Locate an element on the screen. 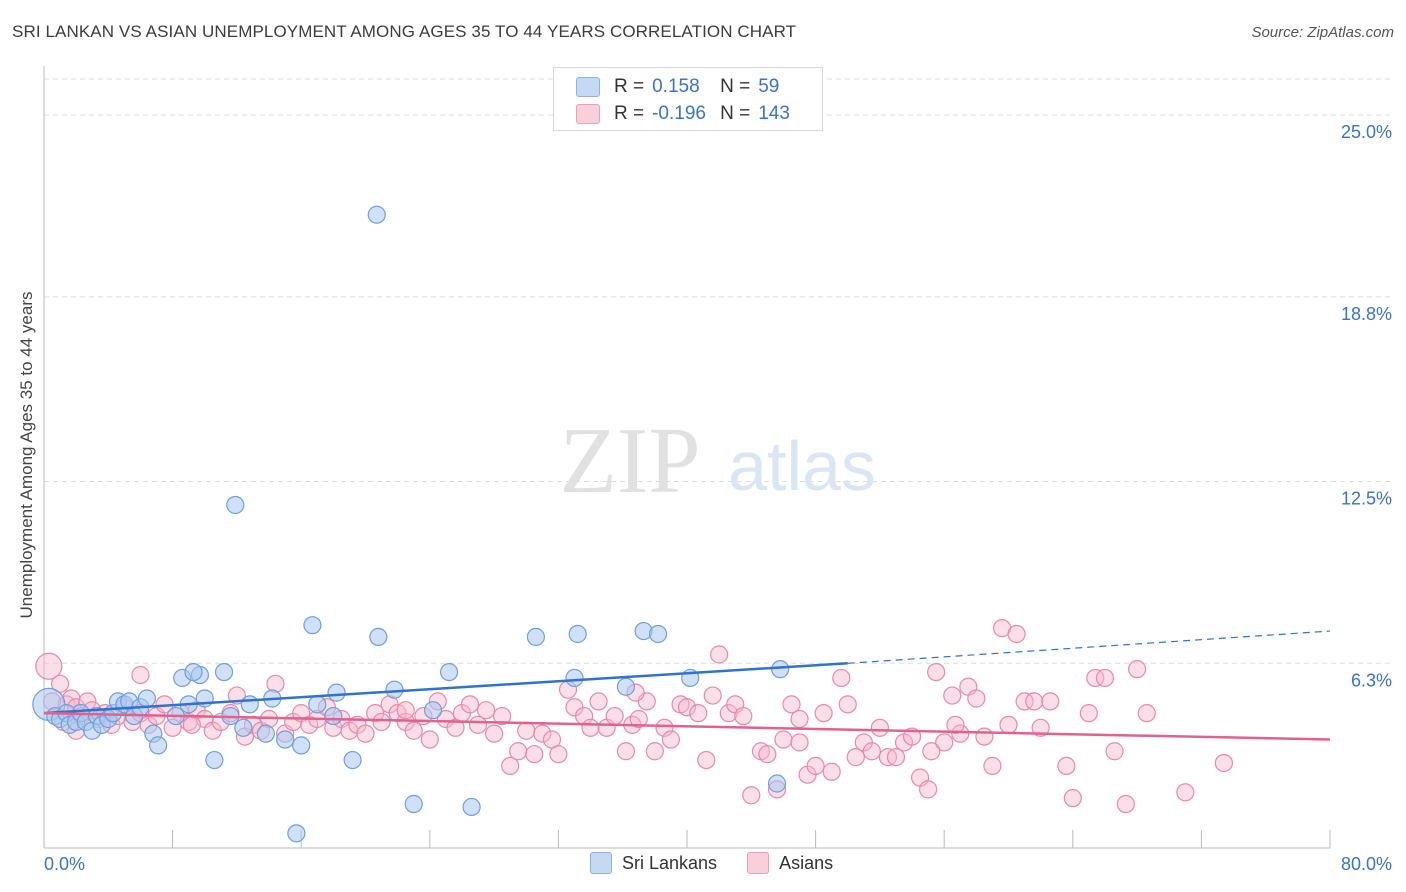  x-tick-label: 0.0% is located at coordinates (64, 864).